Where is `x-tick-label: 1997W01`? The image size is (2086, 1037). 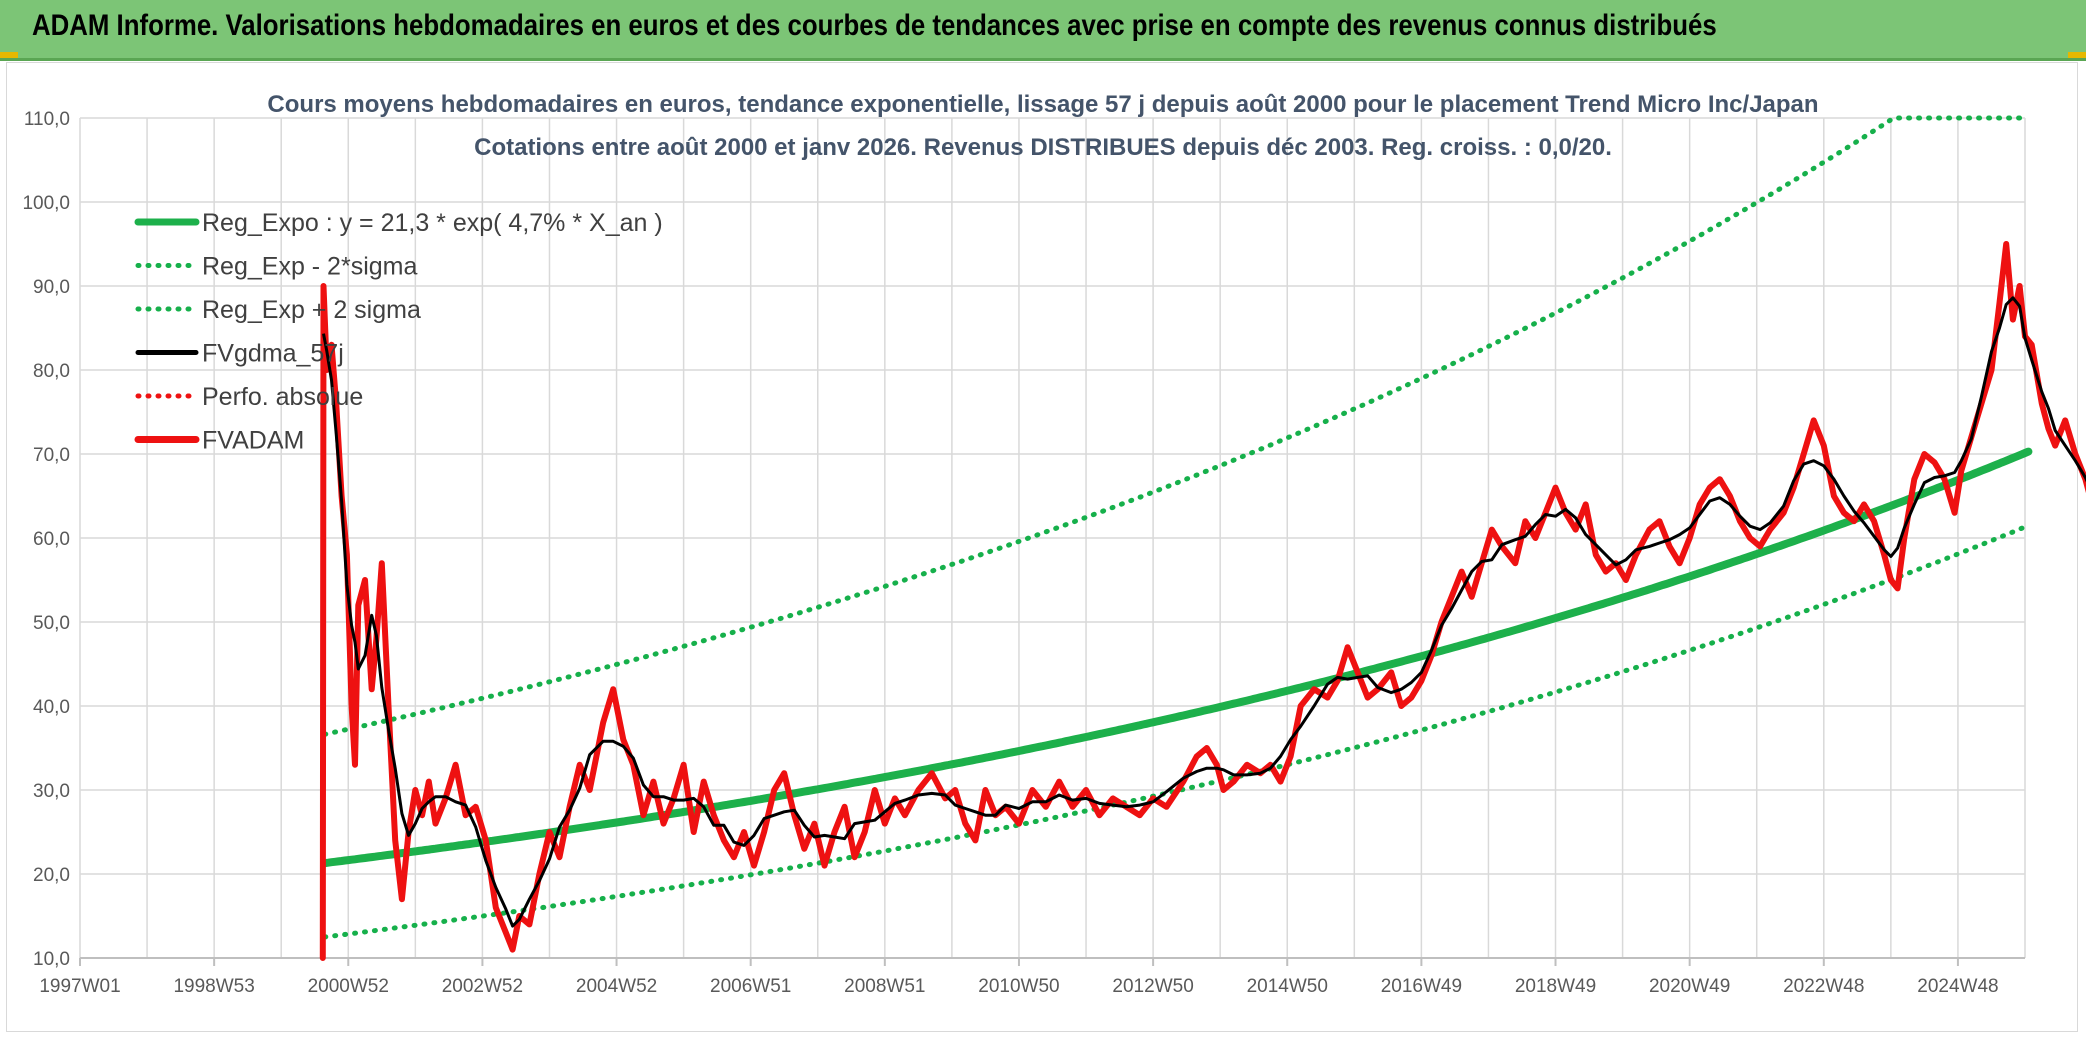 x-tick-label: 1997W01 is located at coordinates (79, 986).